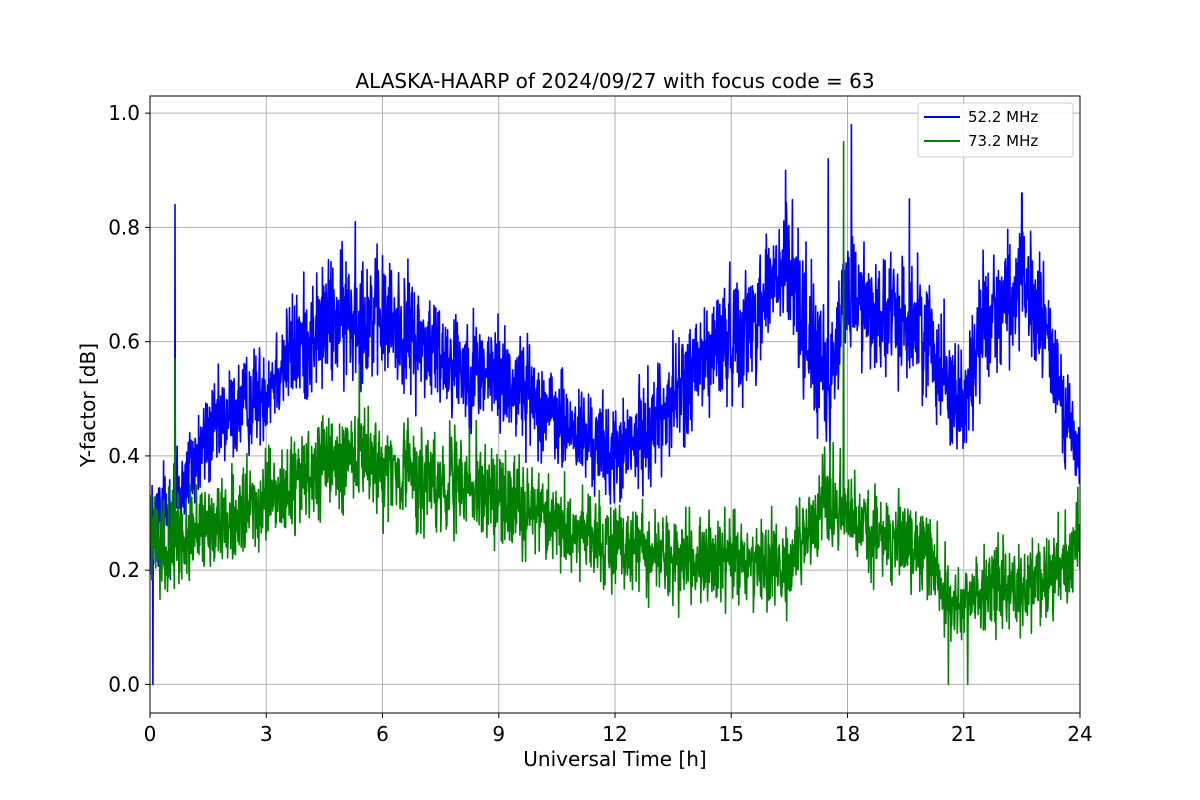 This screenshot has width=1200, height=800. Describe the element at coordinates (614, 759) in the screenshot. I see `x-axis-label: Universal Time [h]` at that location.